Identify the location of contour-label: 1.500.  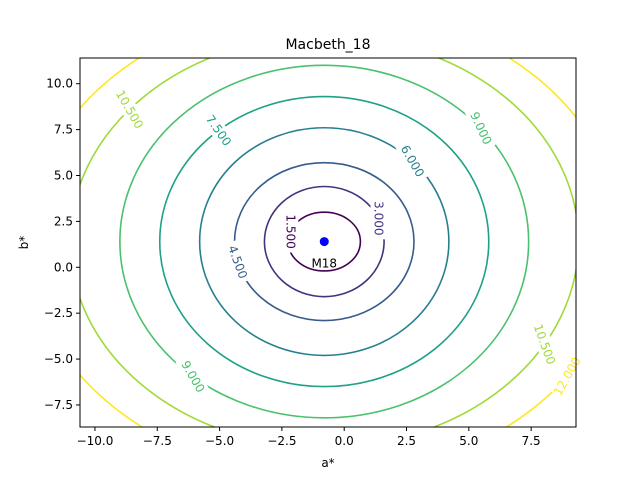
(290, 231).